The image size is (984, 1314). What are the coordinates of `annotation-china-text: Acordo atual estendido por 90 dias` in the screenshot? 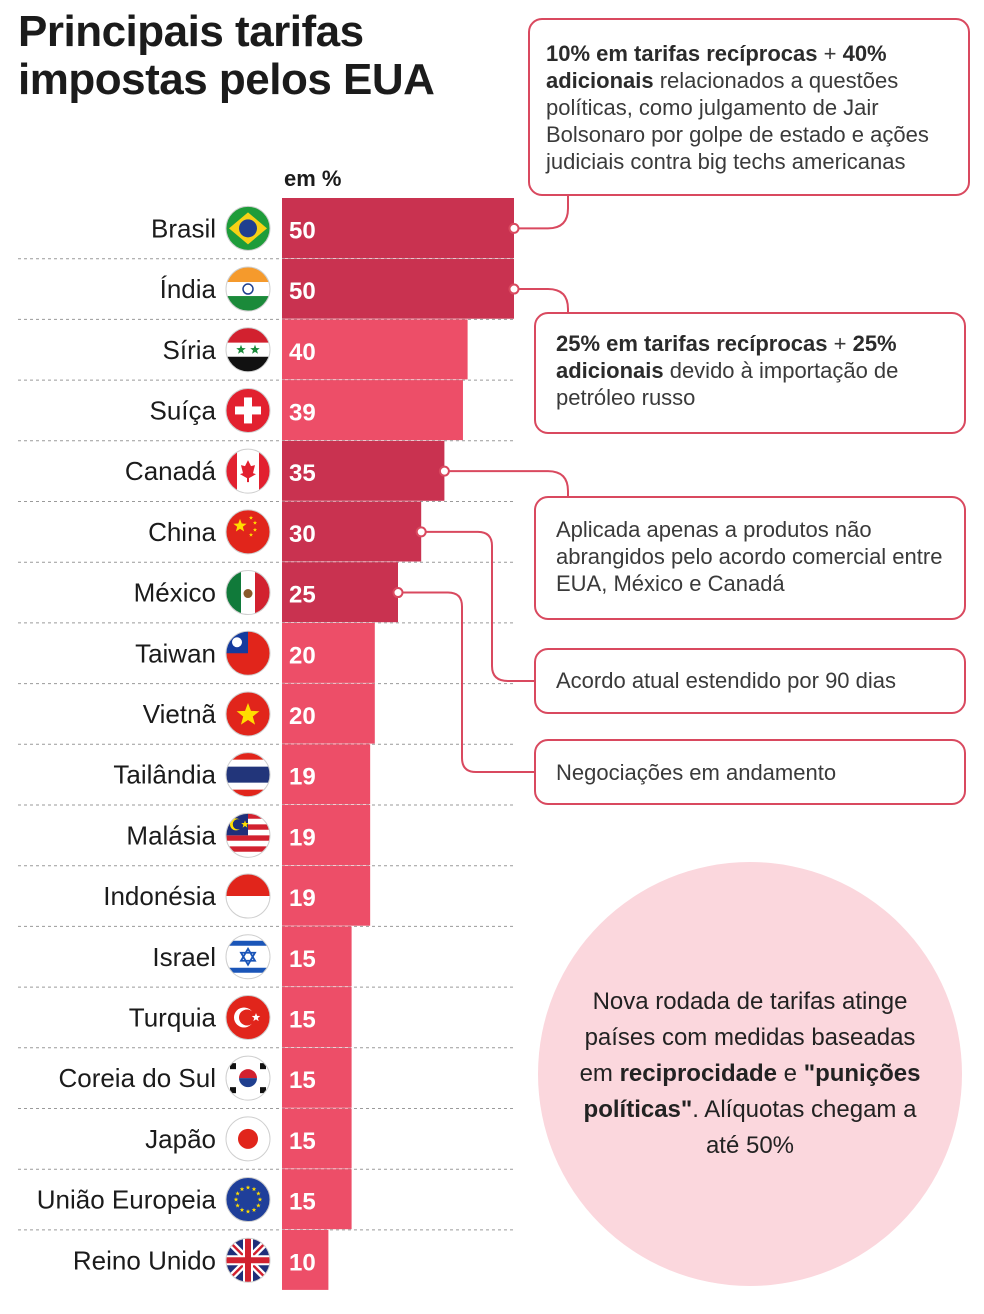 It's located at (726, 680).